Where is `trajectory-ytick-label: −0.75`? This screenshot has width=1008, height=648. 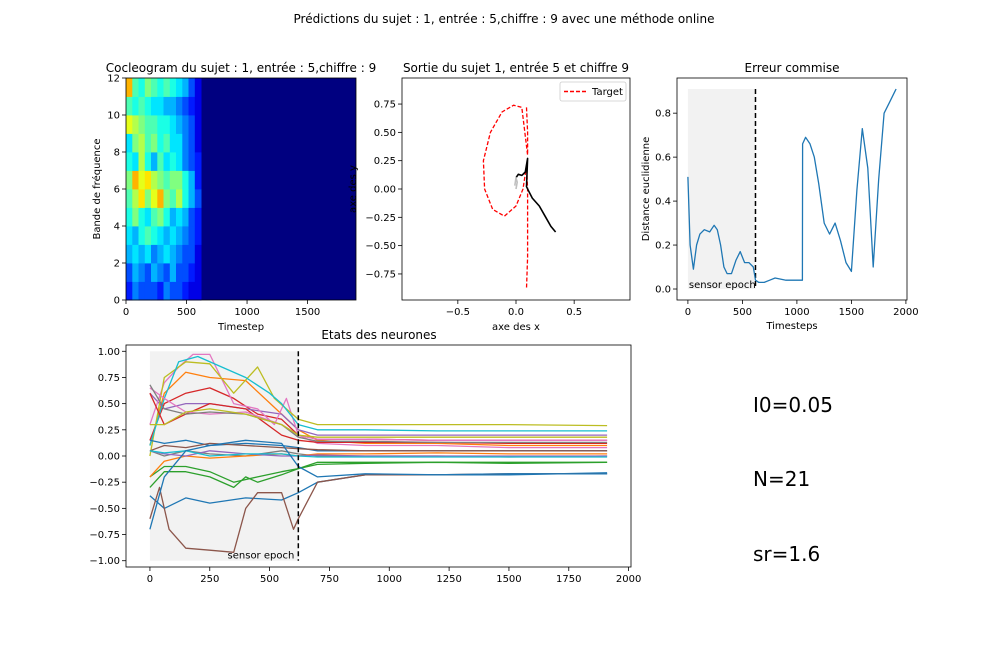
trajectory-ytick-label: −0.75 is located at coordinates (380, 274).